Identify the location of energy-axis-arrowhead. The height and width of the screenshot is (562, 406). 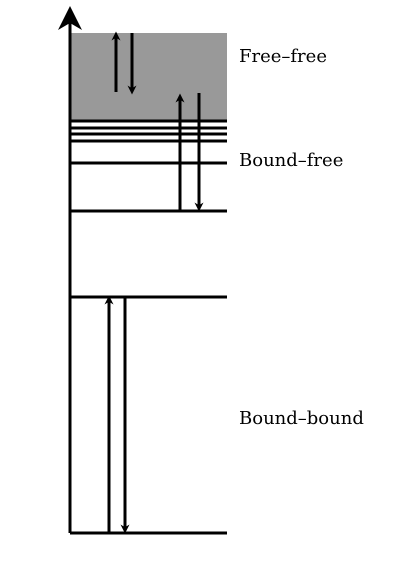
(70, 18).